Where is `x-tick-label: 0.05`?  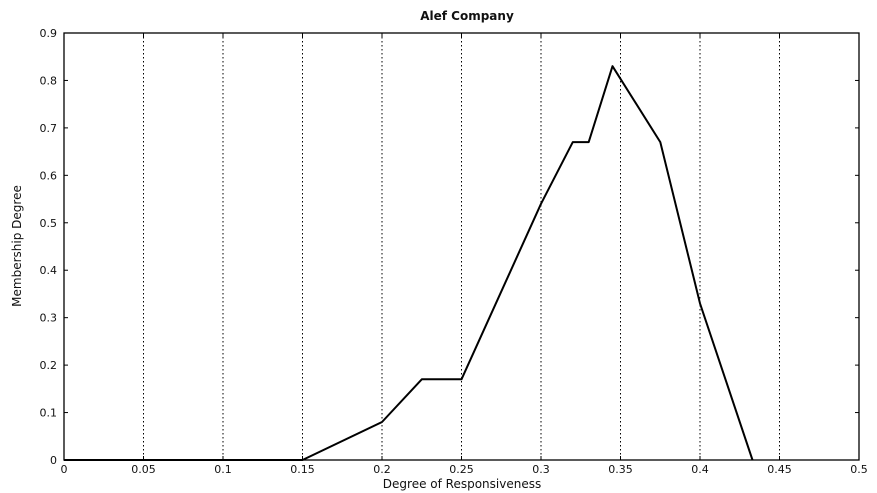 x-tick-label: 0.05 is located at coordinates (143, 469).